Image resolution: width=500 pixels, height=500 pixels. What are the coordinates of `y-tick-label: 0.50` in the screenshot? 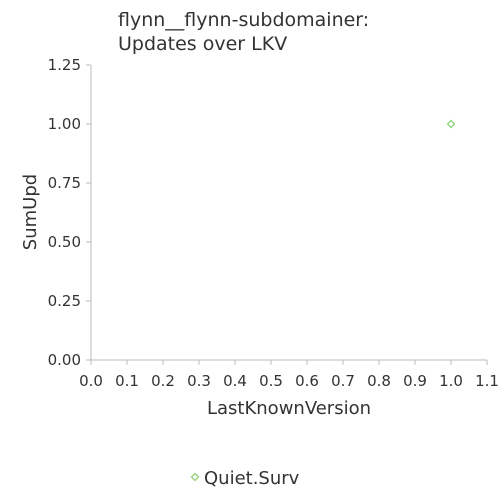 It's located at (64, 242).